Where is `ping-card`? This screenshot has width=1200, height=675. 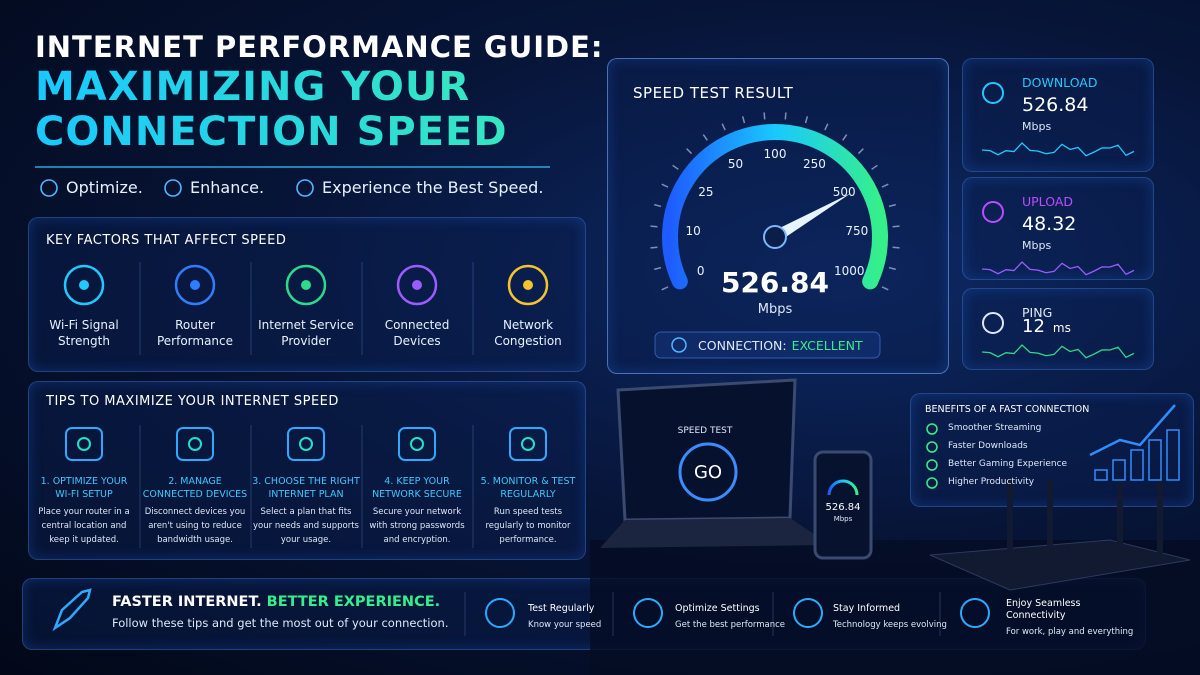 ping-card is located at coordinates (1058, 329).